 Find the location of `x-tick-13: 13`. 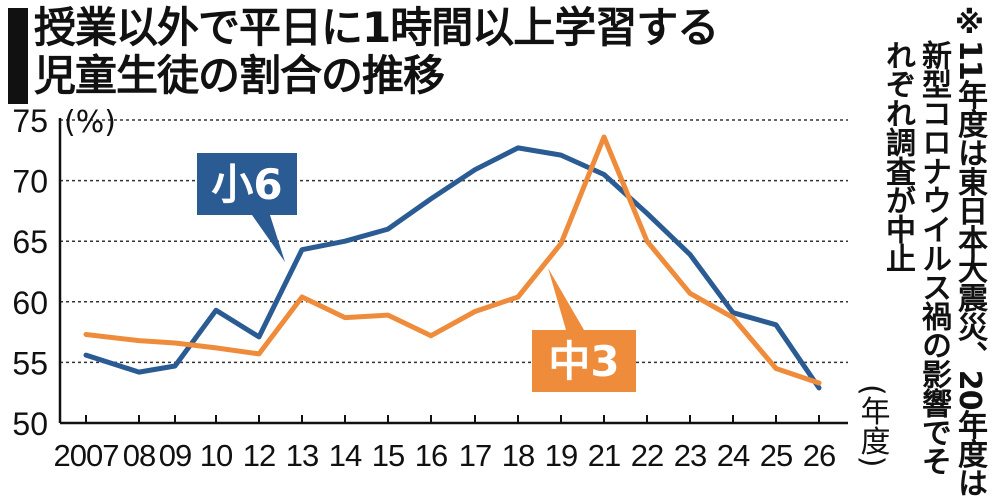

x-tick-13: 13 is located at coordinates (302, 455).